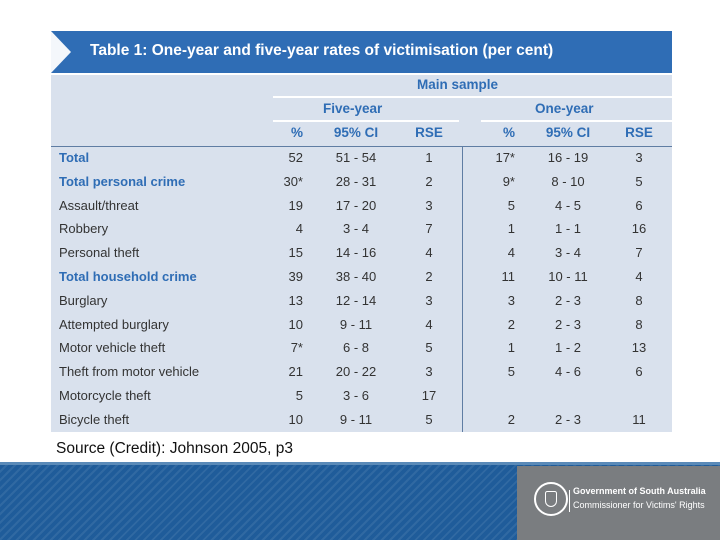  What do you see at coordinates (508, 276) in the screenshot?
I see `cell-one-pct: 11` at bounding box center [508, 276].